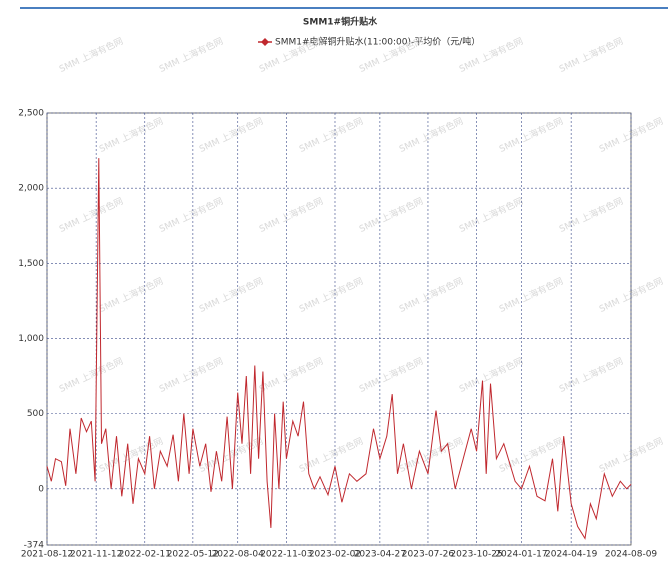 The image size is (672, 563). What do you see at coordinates (31, 189) in the screenshot?
I see `y-tick-label: 2,000` at bounding box center [31, 189].